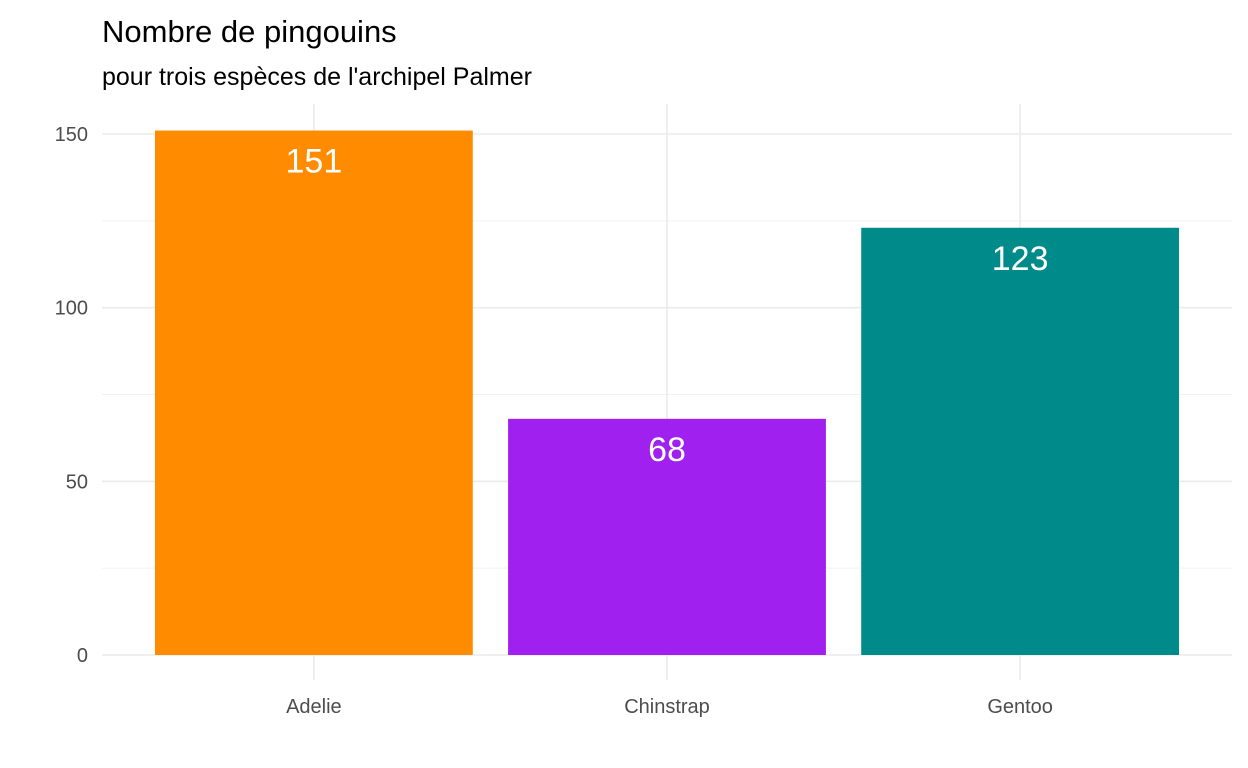 The width and height of the screenshot is (1248, 768). What do you see at coordinates (1020, 707) in the screenshot?
I see `x-tick-label: Gentoo` at bounding box center [1020, 707].